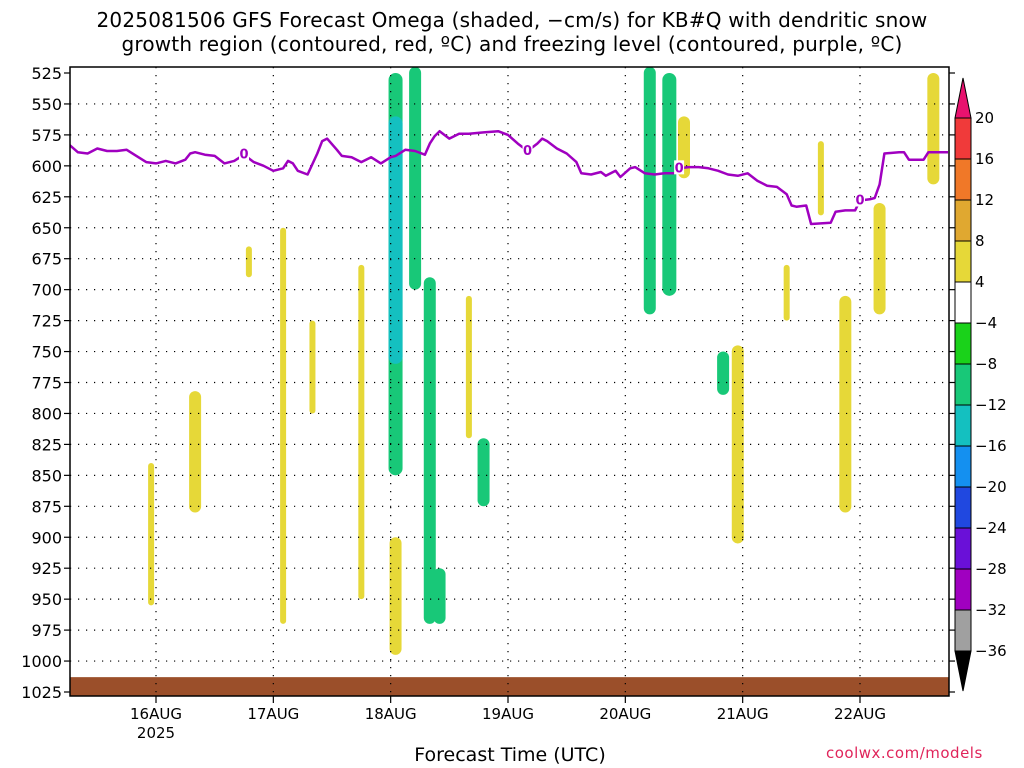 This screenshot has height=768, width=1024. Describe the element at coordinates (984, 118) in the screenshot. I see `colorbar-label: 20` at that location.